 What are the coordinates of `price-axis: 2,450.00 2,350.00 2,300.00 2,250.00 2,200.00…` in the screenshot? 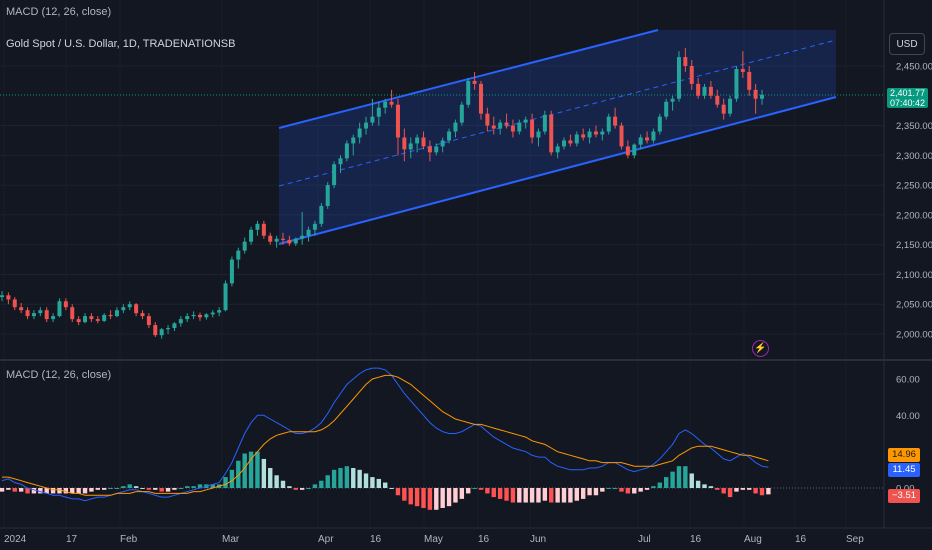 It's located at (914, 201).